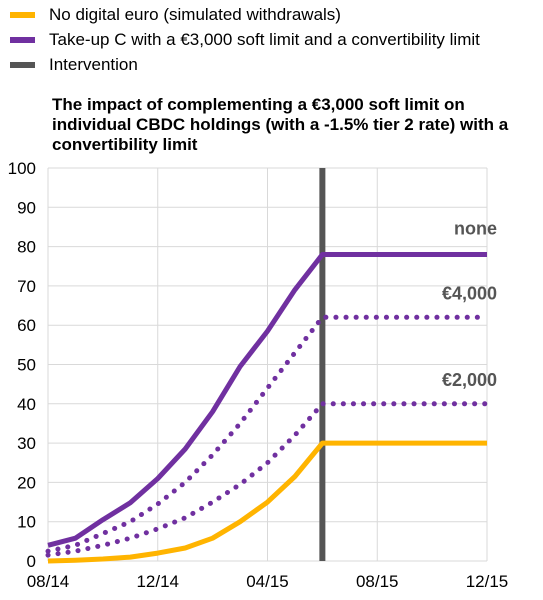 This screenshot has width=543, height=600. I want to click on y-tick-label: 90, so click(26, 207).